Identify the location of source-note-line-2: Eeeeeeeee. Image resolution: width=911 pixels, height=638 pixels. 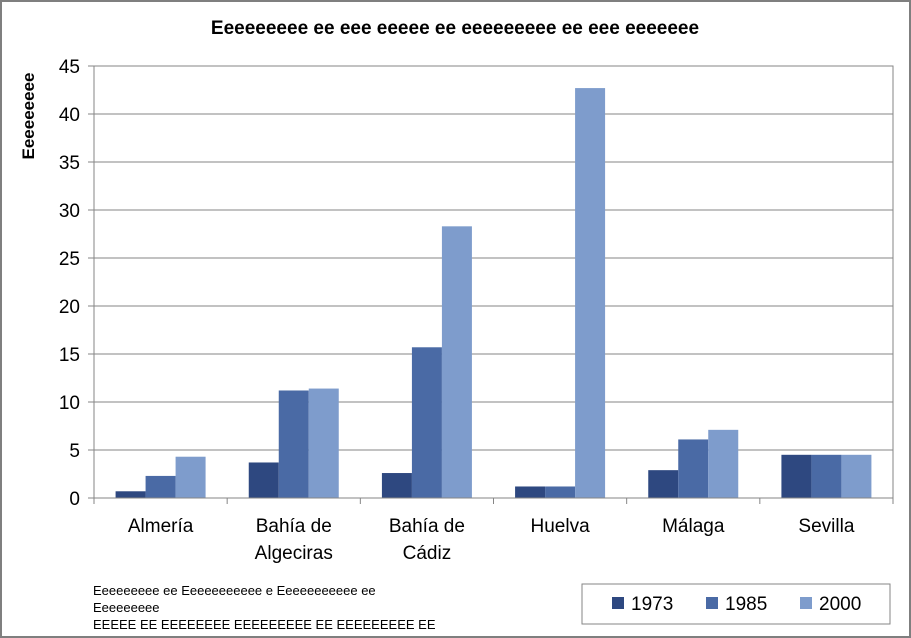
(126, 607).